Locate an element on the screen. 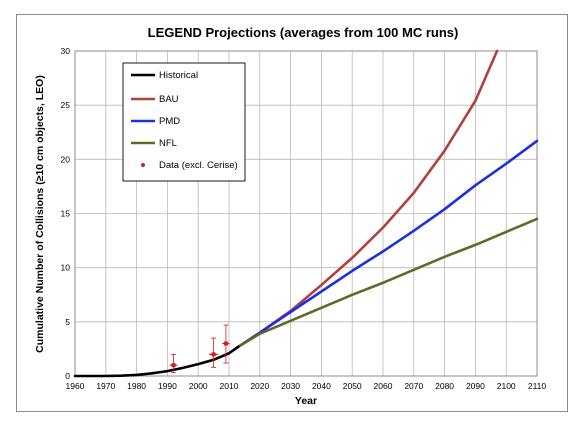 Image resolution: width=582 pixels, height=426 pixels. y-axis-ticks: 0 5 10 15 20 25 30 is located at coordinates (66, 213).